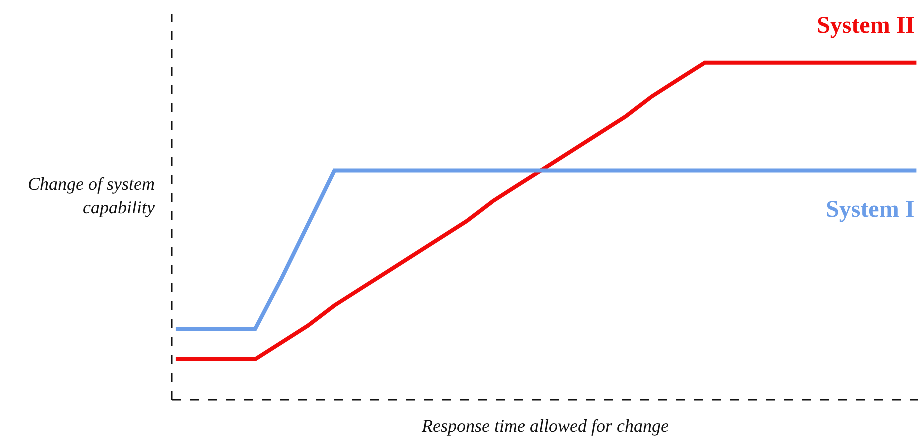  Describe the element at coordinates (91, 196) in the screenshot. I see `y-axis-title: Change of system capability` at that location.